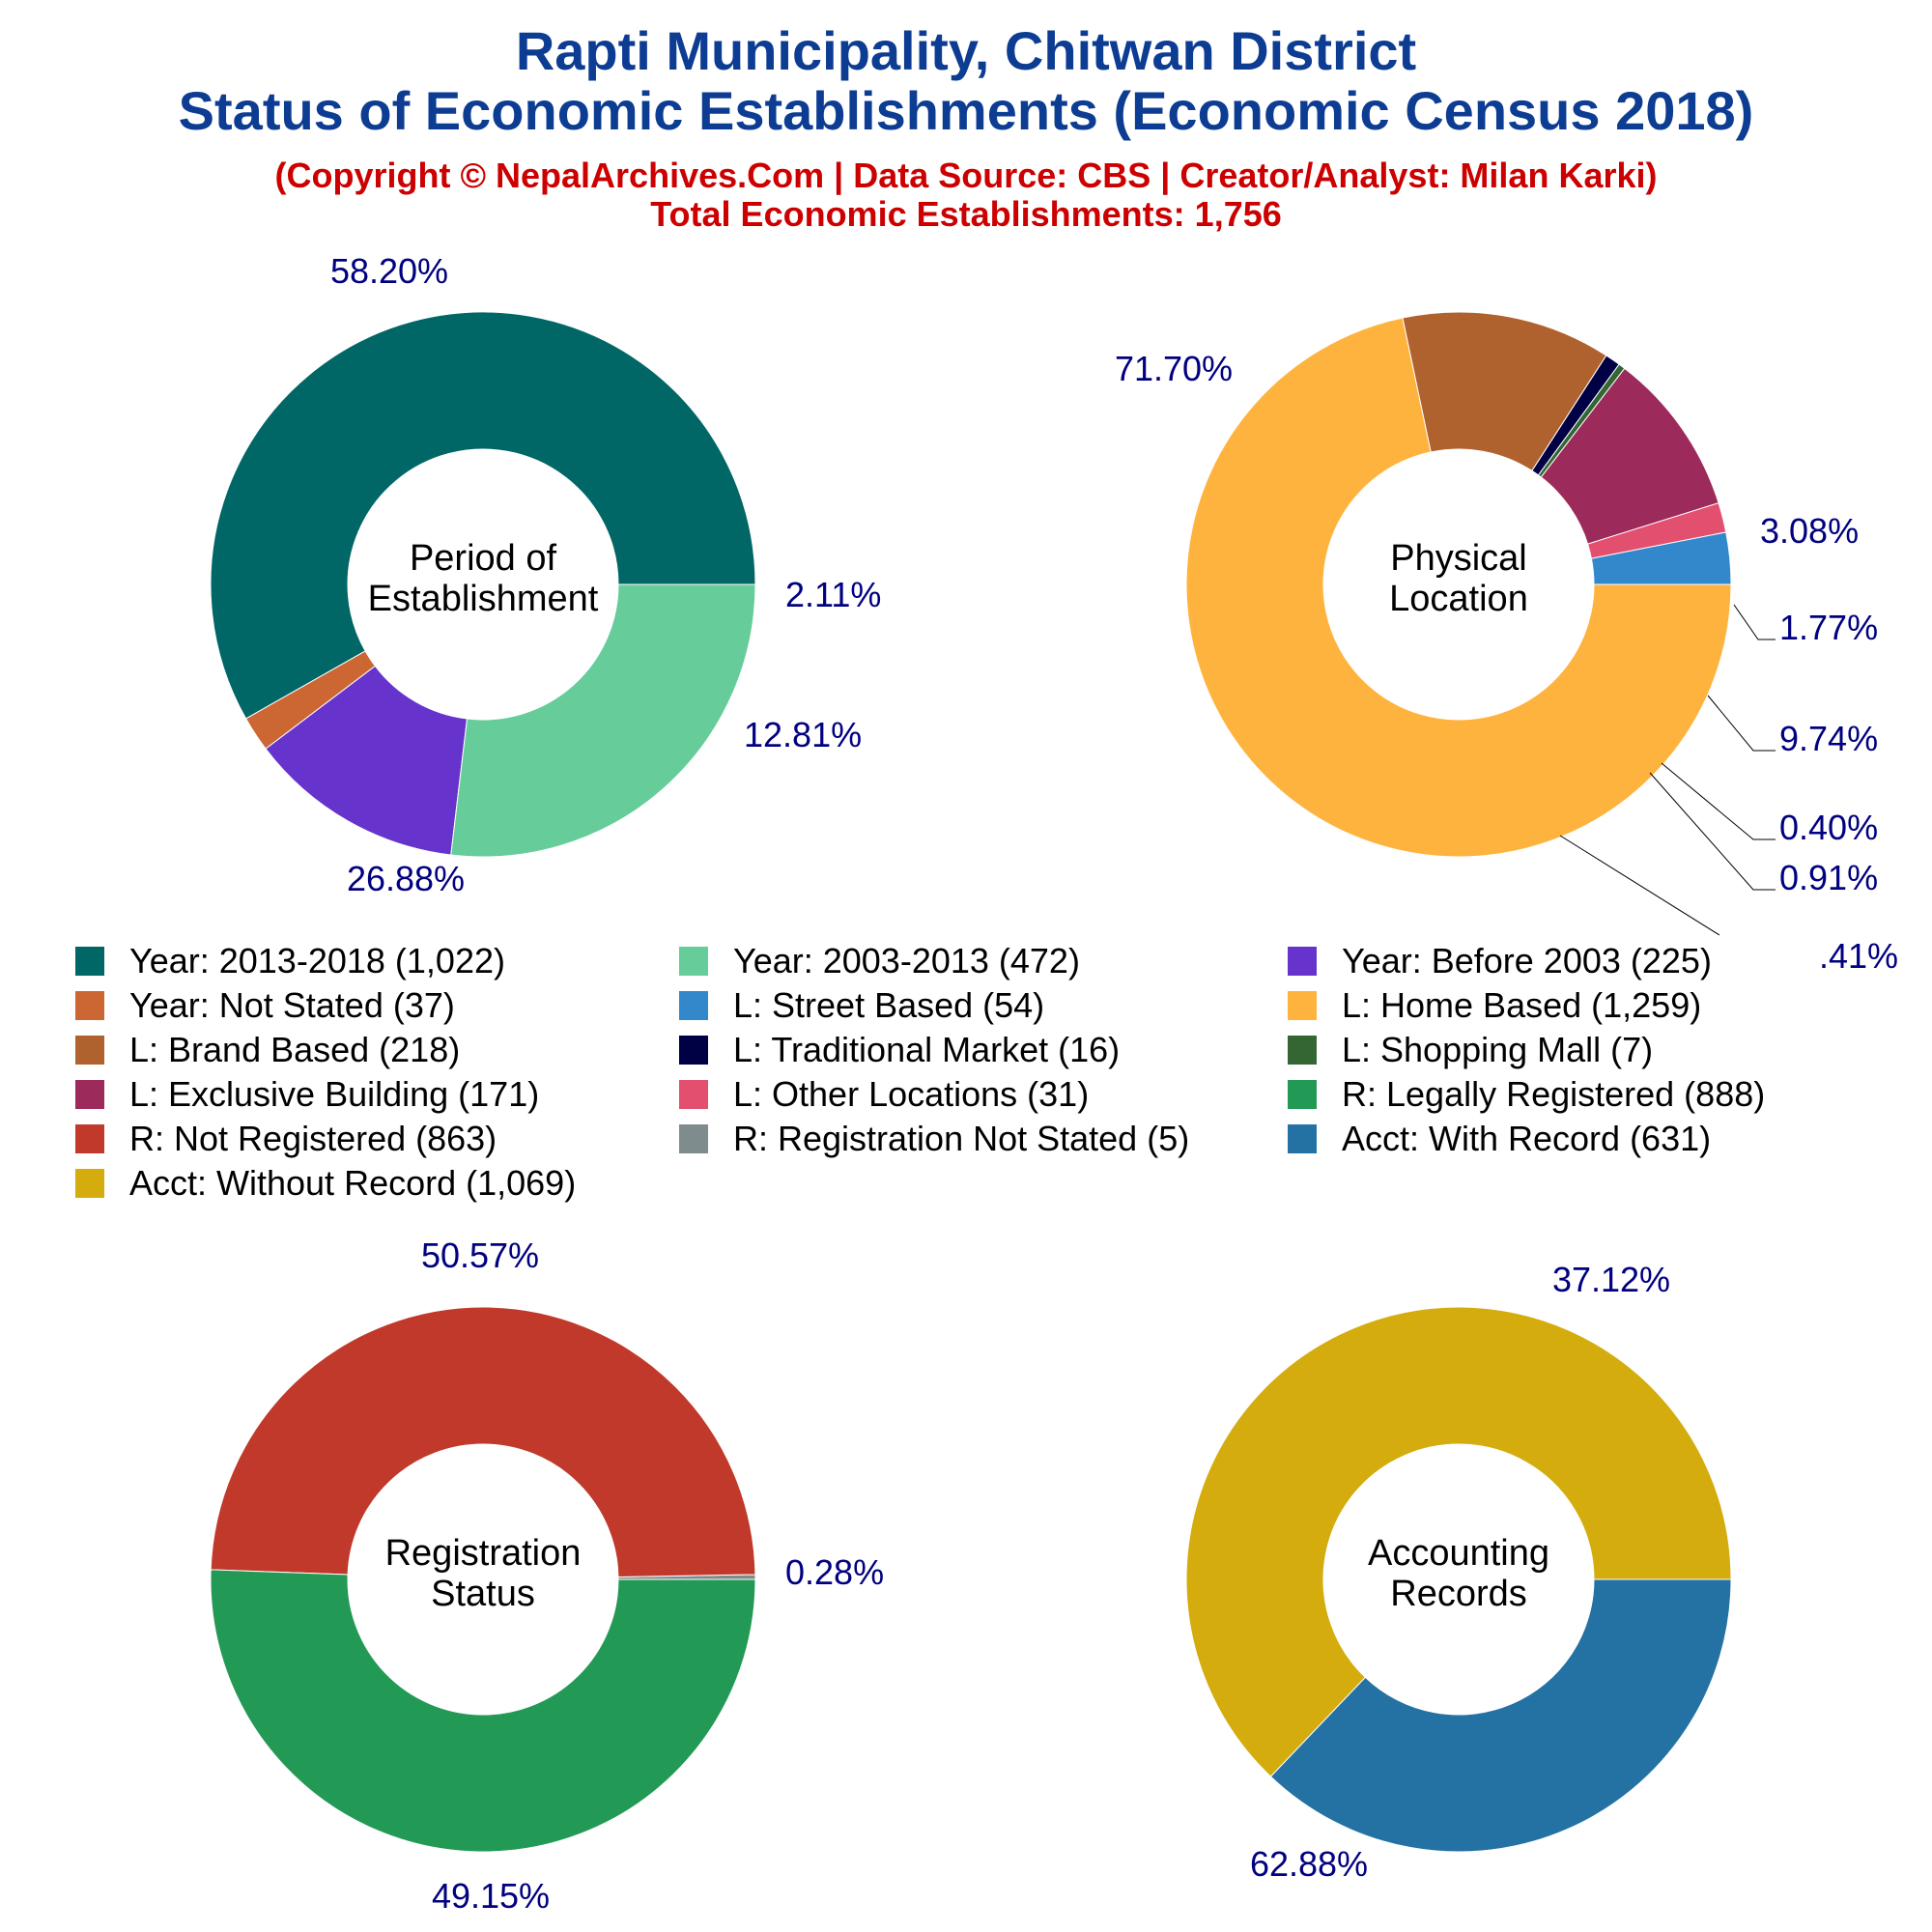  Describe the element at coordinates (1522, 1005) in the screenshot. I see `legend-label: L: Home Based (1,259)` at that location.